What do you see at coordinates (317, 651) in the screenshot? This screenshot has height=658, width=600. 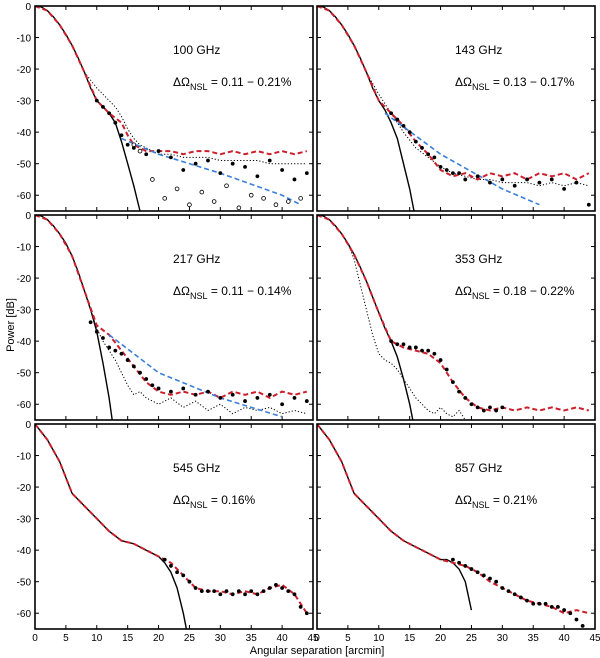 I see `x-axis-label: Angular separation [arcmin]` at bounding box center [317, 651].